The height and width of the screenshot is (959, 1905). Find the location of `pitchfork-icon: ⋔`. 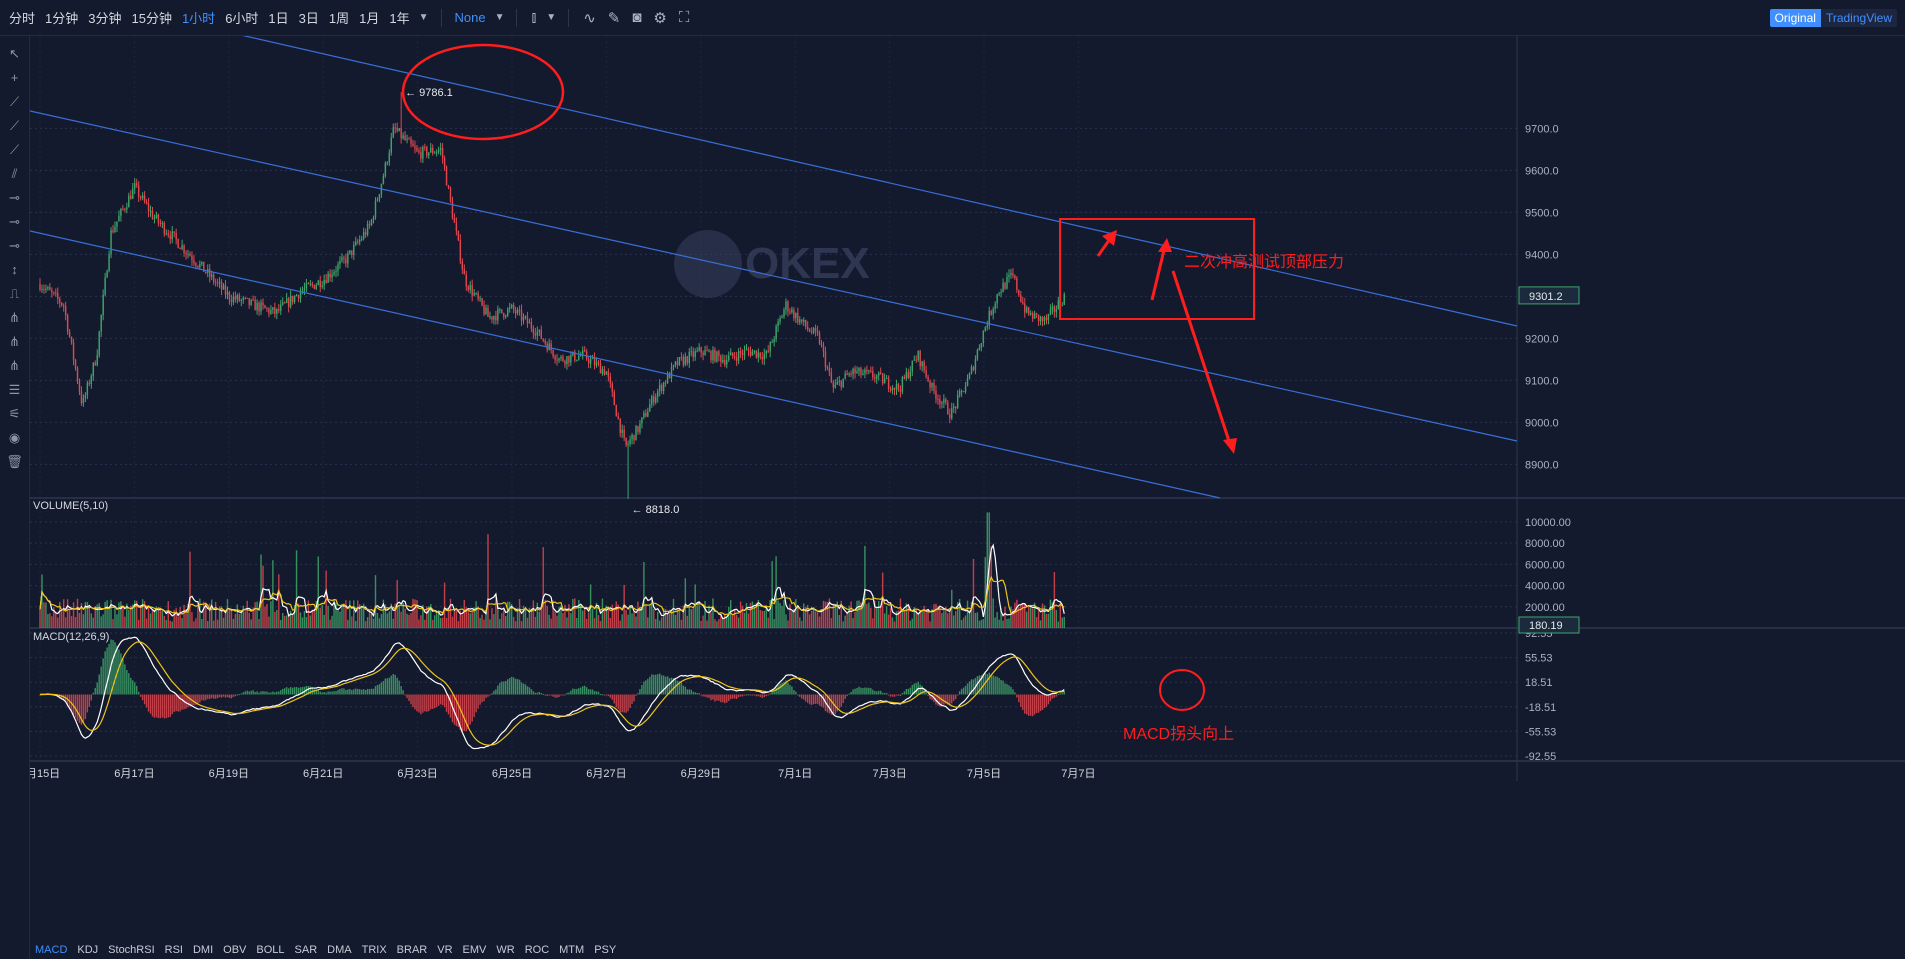

pitchfork-icon: ⋔ is located at coordinates (14, 317).